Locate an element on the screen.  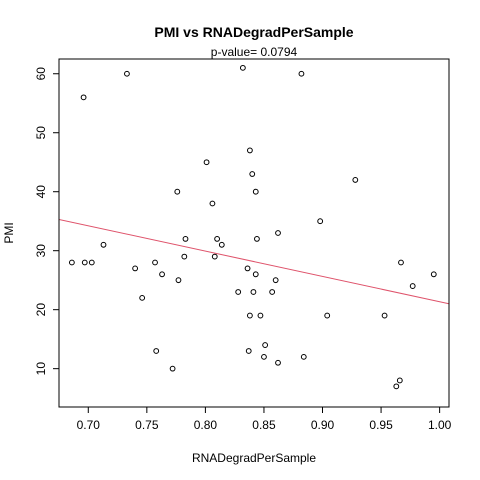
y-tick-label: 60 is located at coordinates (41, 74).